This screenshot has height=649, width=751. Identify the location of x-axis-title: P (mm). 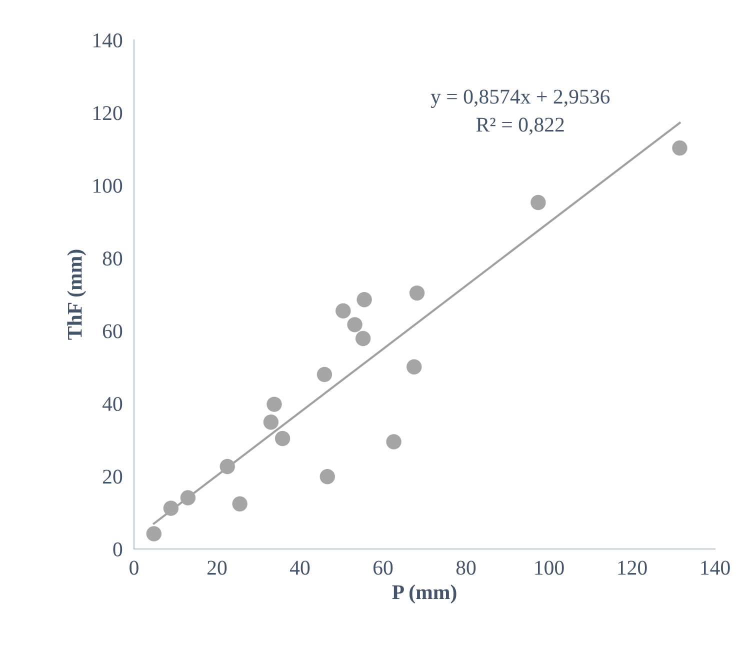
(424, 594).